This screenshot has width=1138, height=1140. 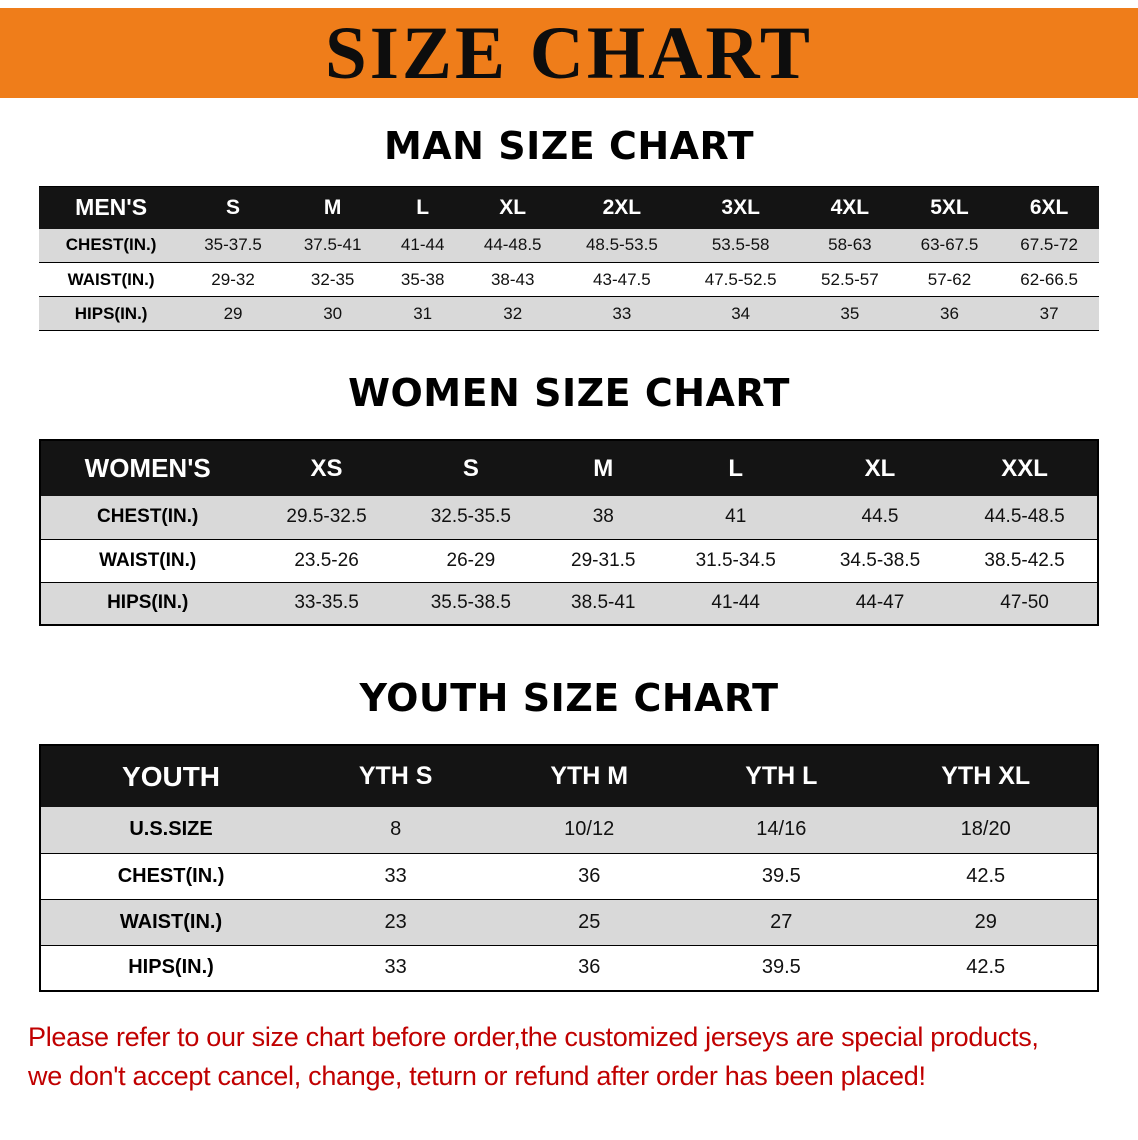 What do you see at coordinates (986, 776) in the screenshot?
I see `size-header-cell: YTH XL` at bounding box center [986, 776].